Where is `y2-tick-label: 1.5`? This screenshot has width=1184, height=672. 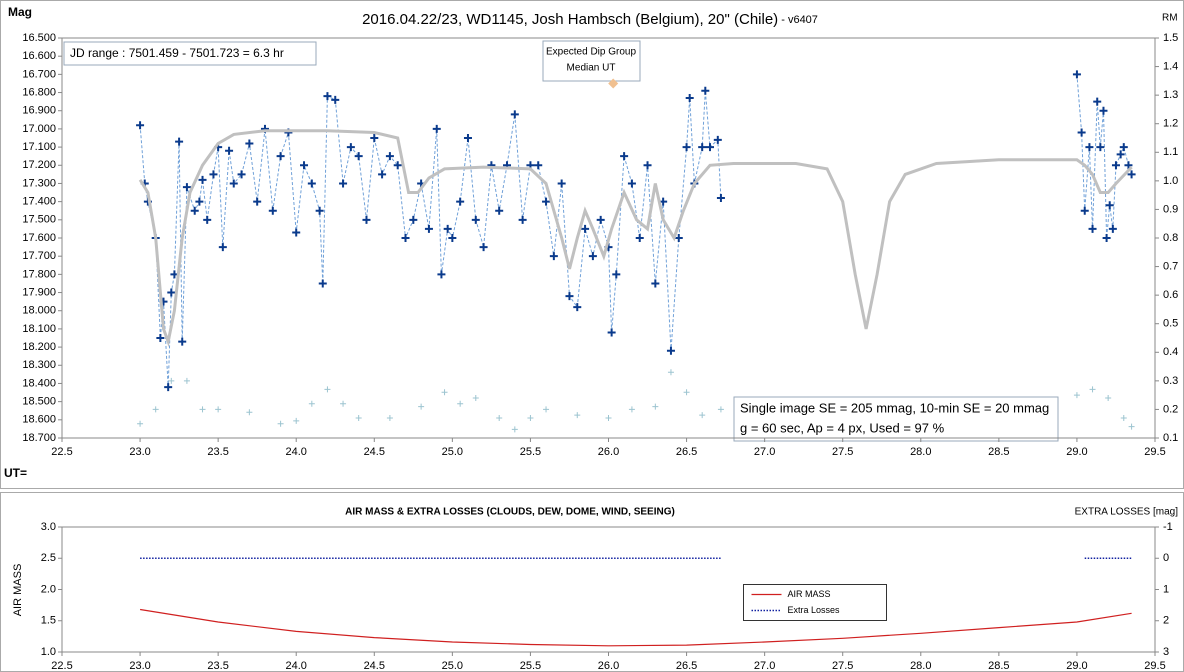
y2-tick-label: 1.5 is located at coordinates (1170, 38).